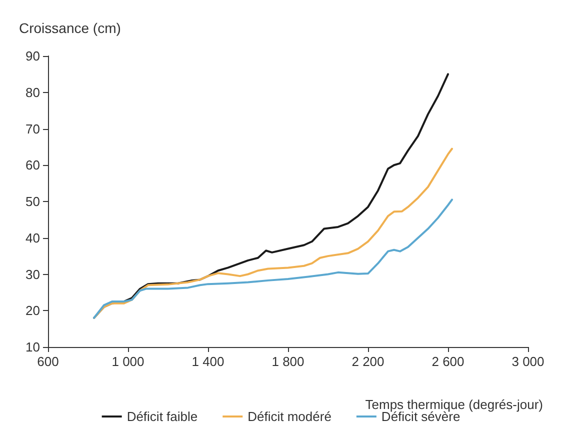 The width and height of the screenshot is (562, 438). I want to click on y-tick-label: 90, so click(33, 56).